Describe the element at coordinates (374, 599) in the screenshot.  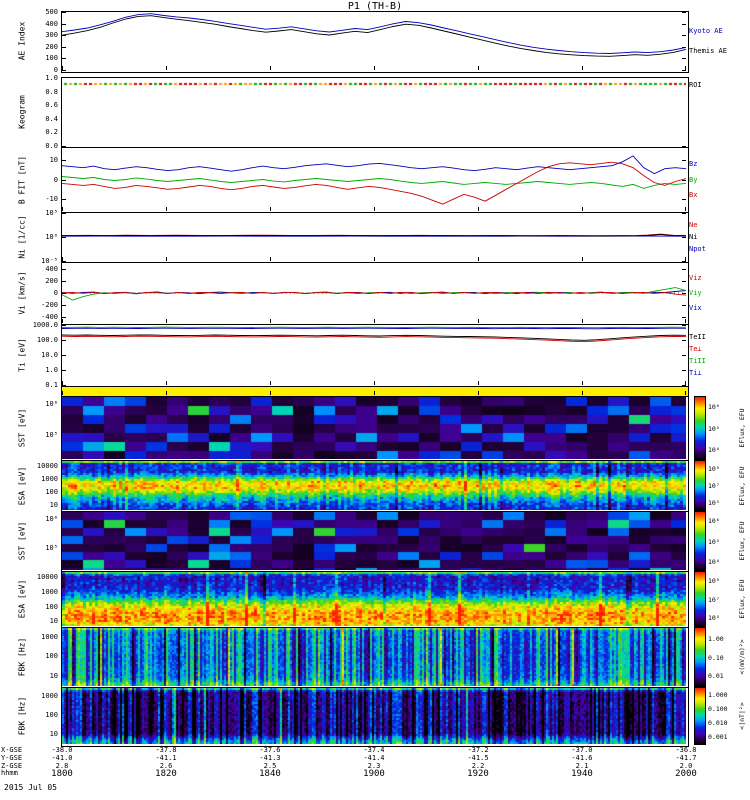
I see `esa_i-plot` at that location.